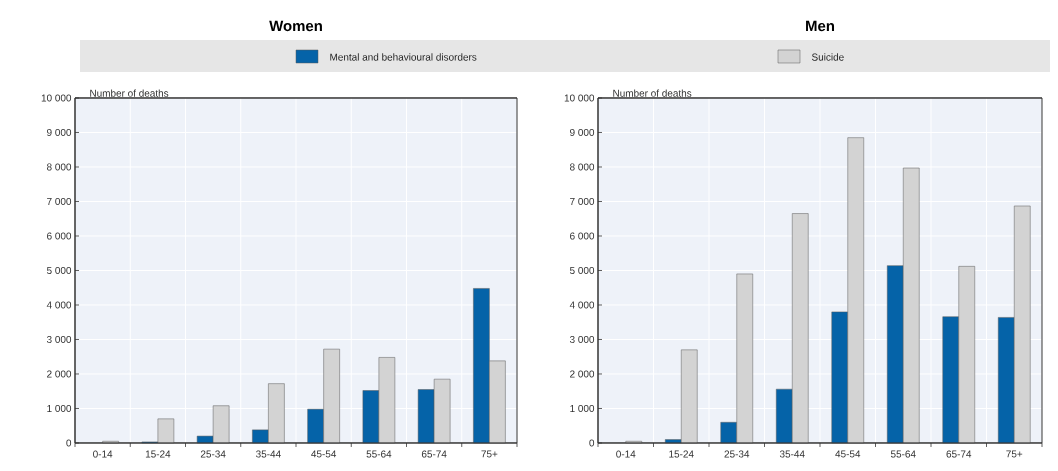  I want to click on legend-label: Suicide, so click(827, 57).